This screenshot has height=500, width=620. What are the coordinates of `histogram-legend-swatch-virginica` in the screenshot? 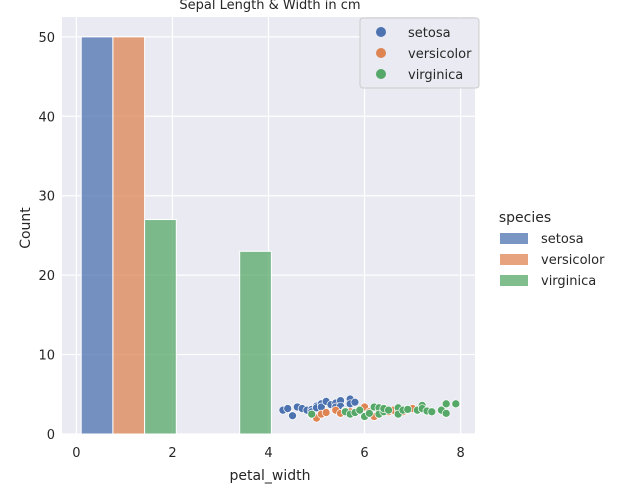 It's located at (514, 280).